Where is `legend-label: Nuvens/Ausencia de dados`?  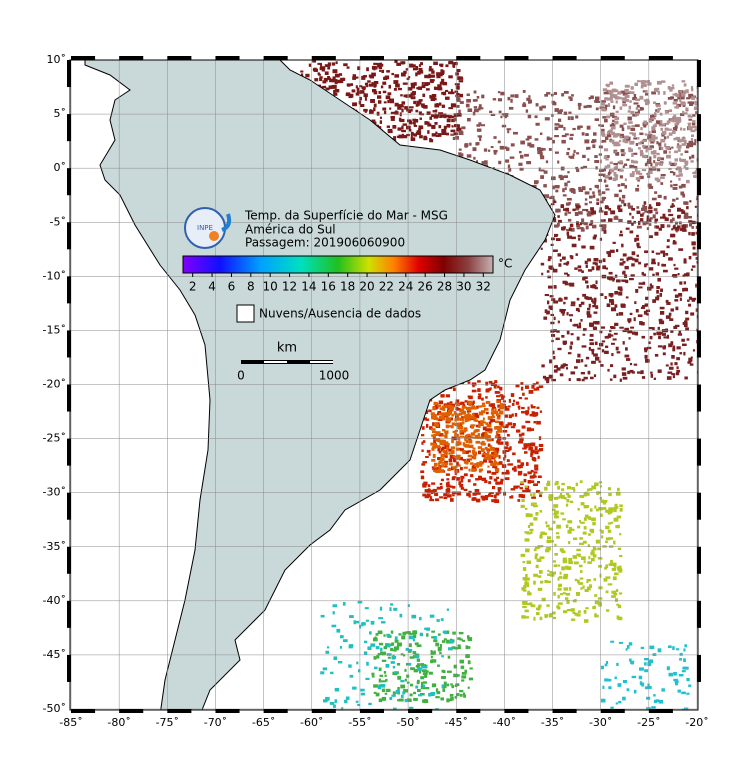 legend-label: Nuvens/Ausencia de dados is located at coordinates (340, 314).